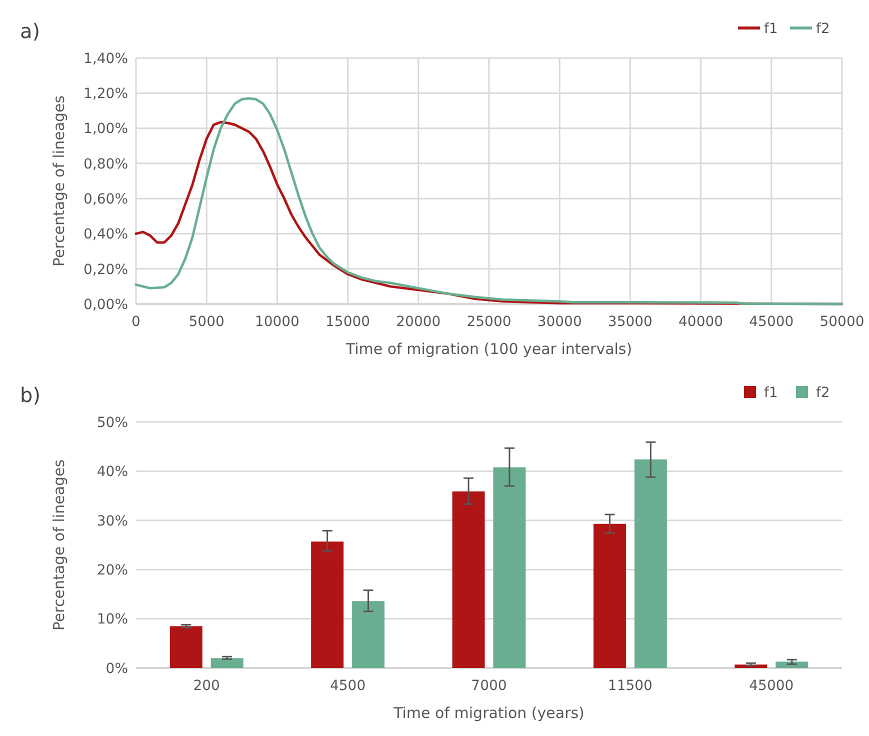 This screenshot has width=869, height=736. I want to click on x-tick-label: 30000, so click(559, 322).